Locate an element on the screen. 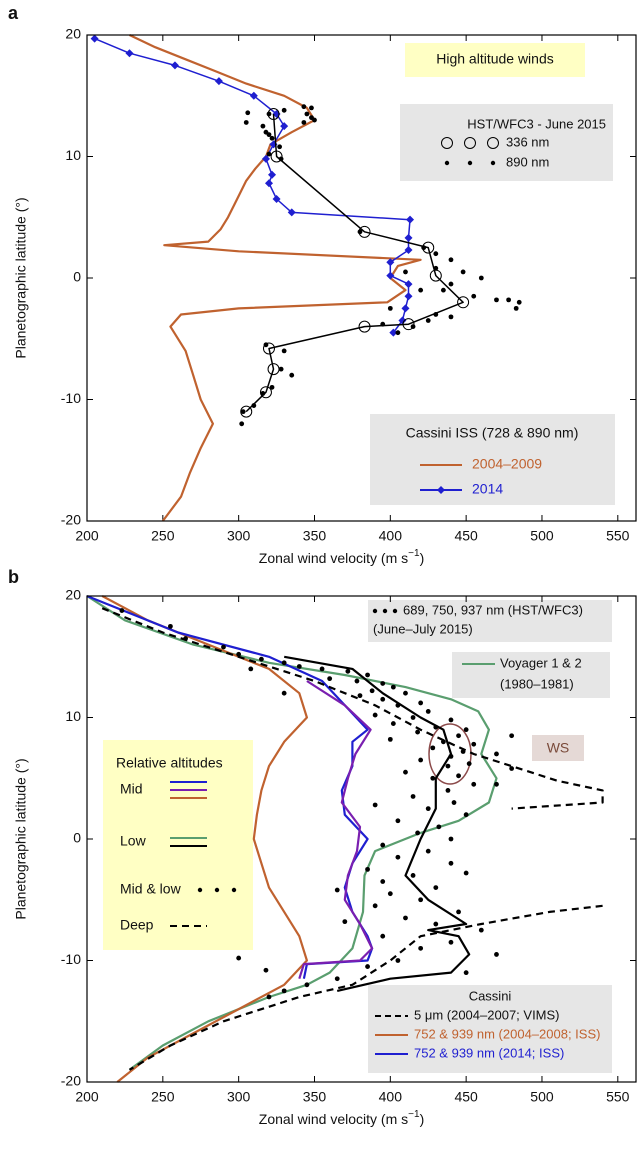  legend-label: Deep is located at coordinates (137, 925).